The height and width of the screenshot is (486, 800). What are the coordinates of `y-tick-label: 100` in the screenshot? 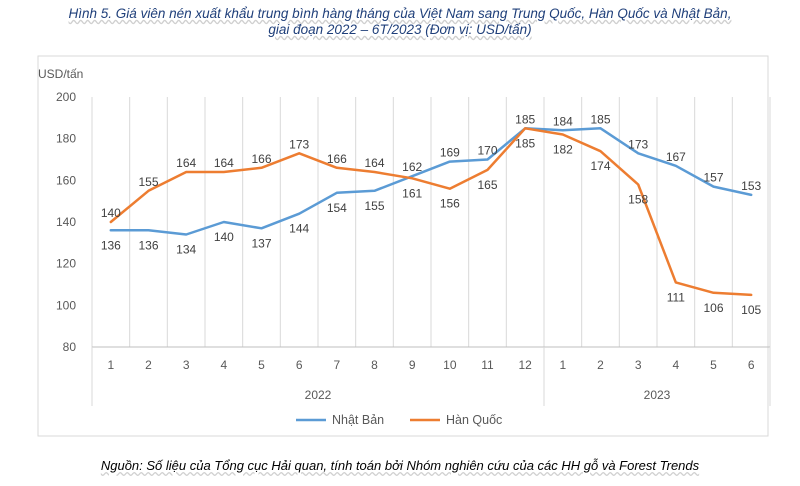 It's located at (66, 305).